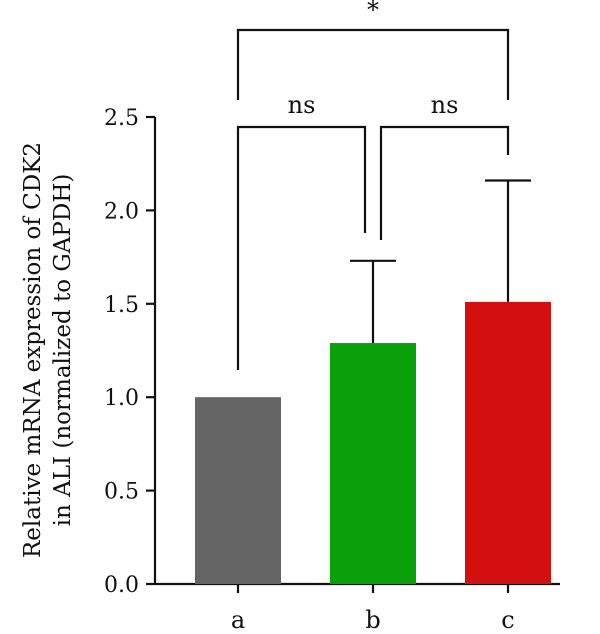  Describe the element at coordinates (121, 585) in the screenshot. I see `y-tick-label-0: 0.0` at that location.